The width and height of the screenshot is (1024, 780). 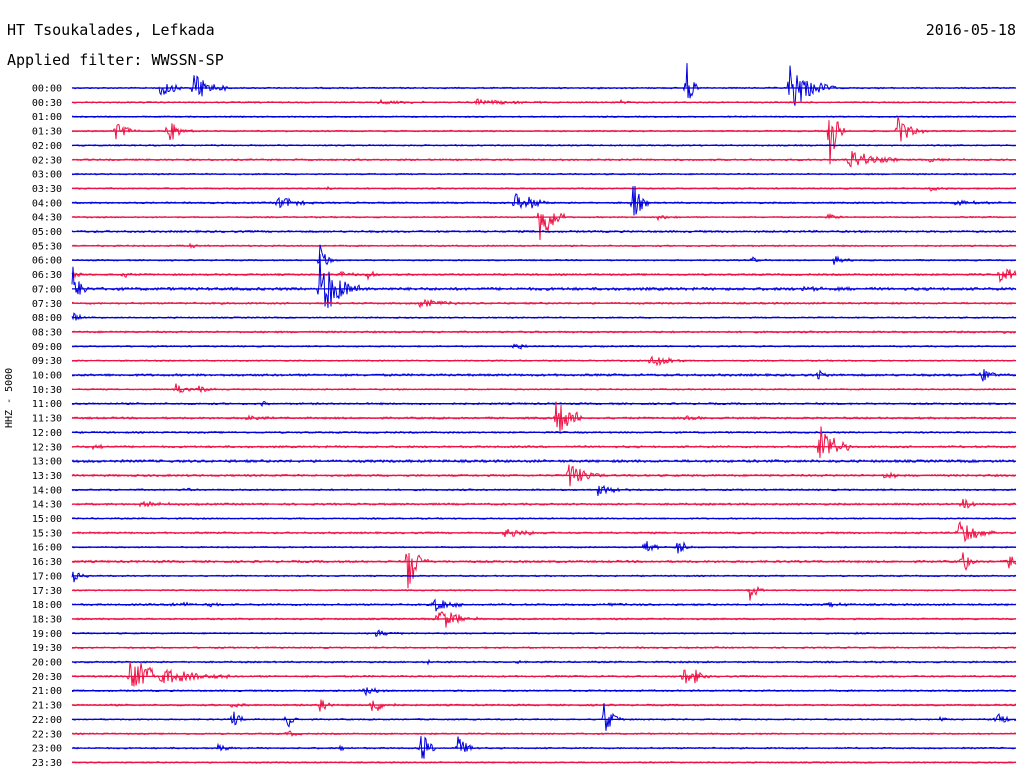 What do you see at coordinates (47, 175) in the screenshot?
I see `time-tick-label: 03:00` at bounding box center [47, 175].